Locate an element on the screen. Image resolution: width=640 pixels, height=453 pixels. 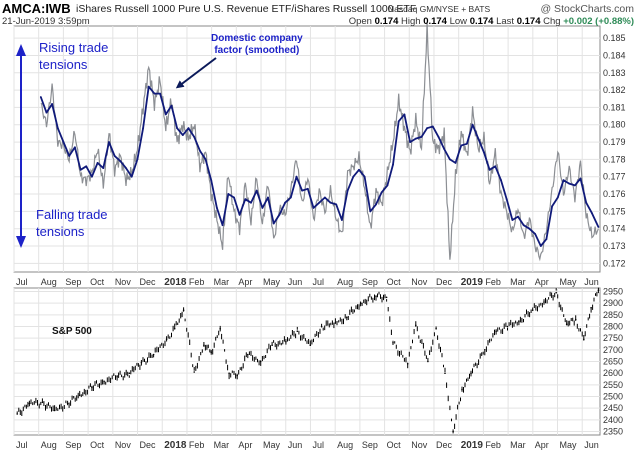
date-label: 21-Jun-2019 3:59pm is located at coordinates (46, 21).